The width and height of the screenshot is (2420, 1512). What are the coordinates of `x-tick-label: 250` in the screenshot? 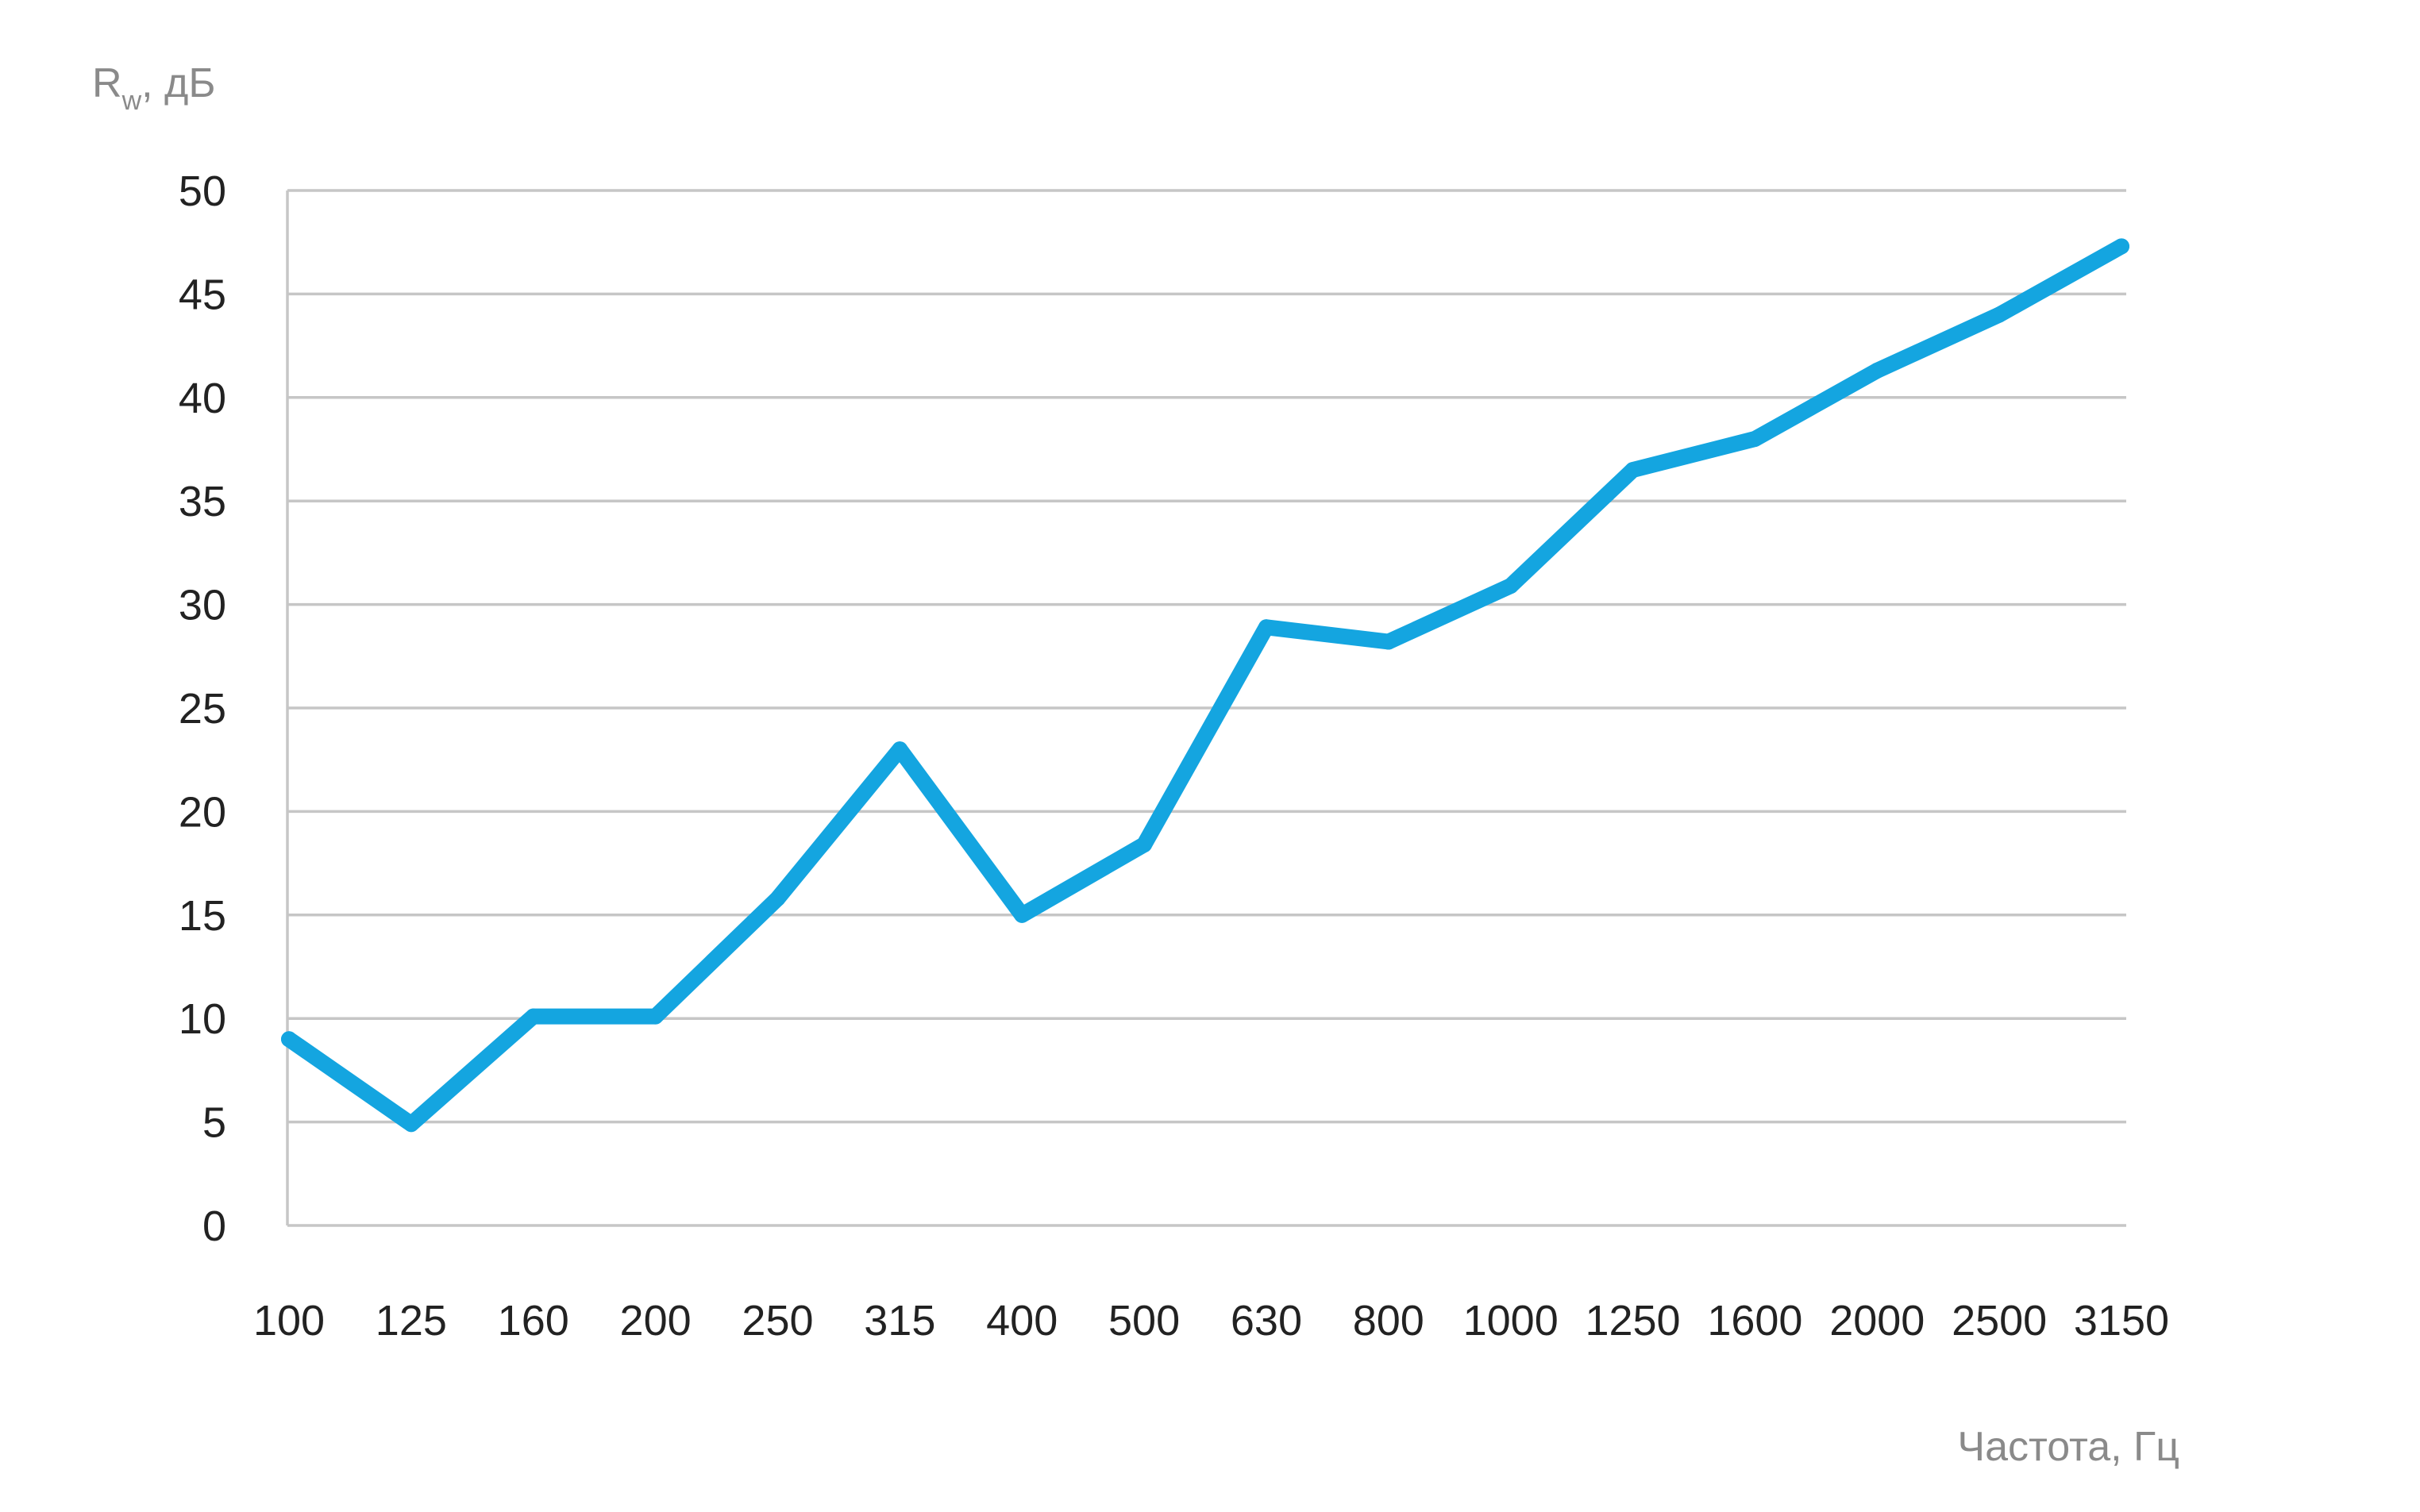 It's located at (777, 1321).